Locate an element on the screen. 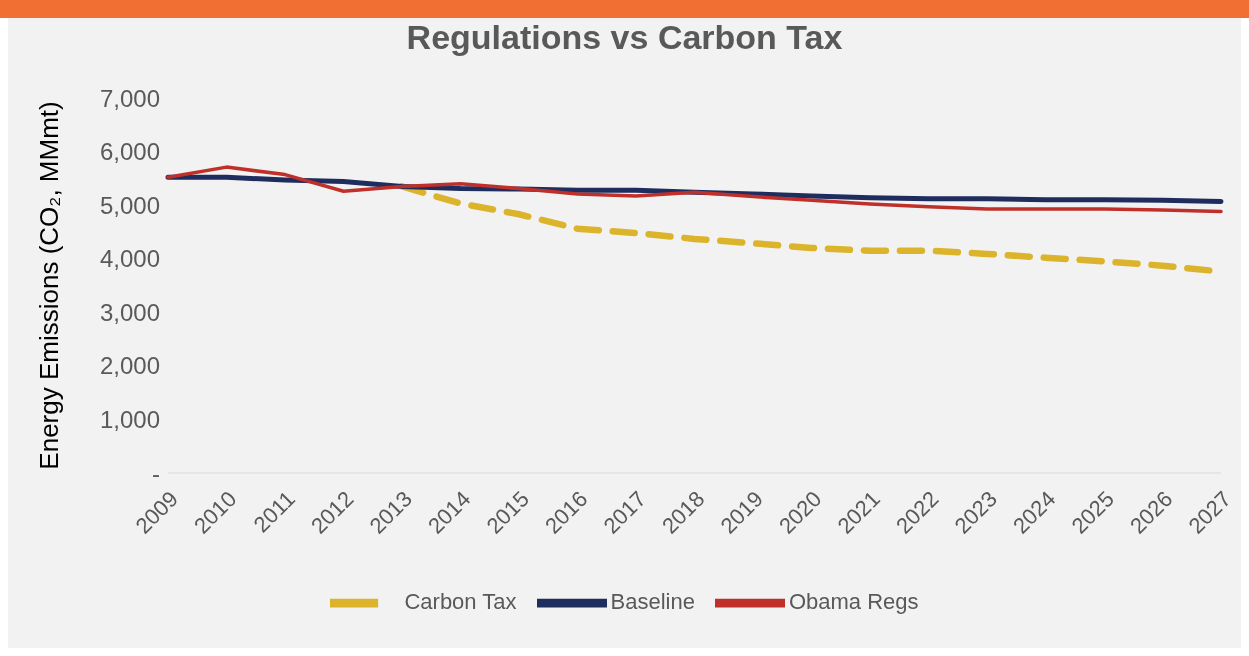  y-tick-label: 1,000 is located at coordinates (129, 419).